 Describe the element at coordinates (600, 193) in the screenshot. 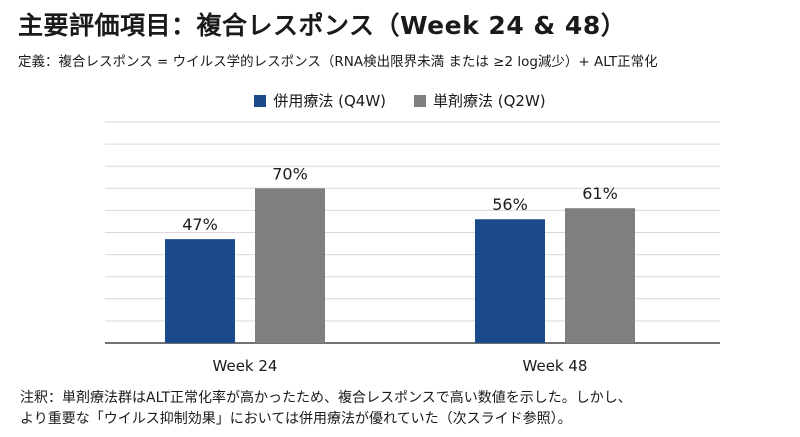

I see `data-label: 61%` at that location.